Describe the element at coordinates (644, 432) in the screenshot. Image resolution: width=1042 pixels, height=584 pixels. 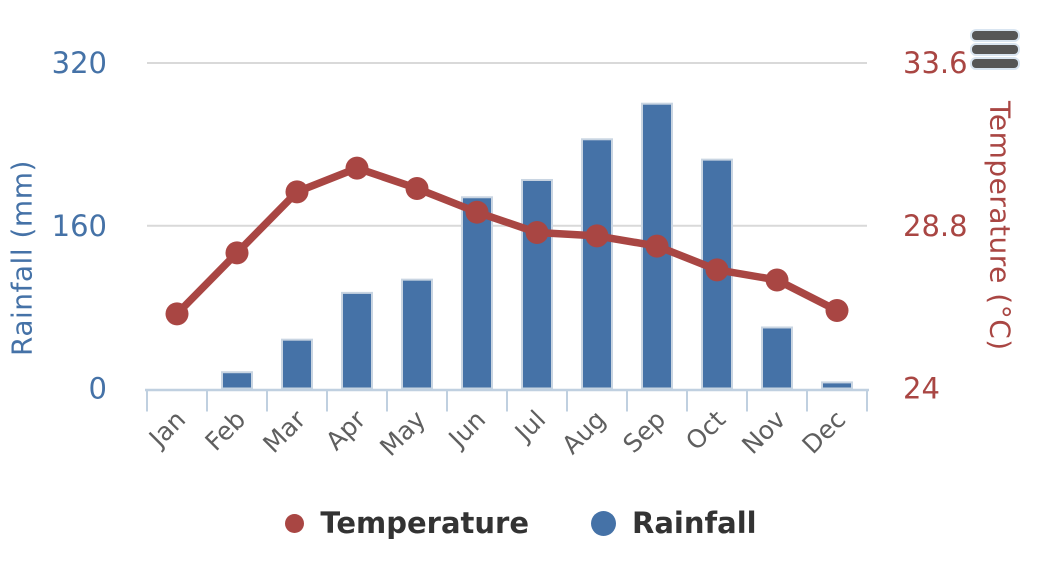
I see `x-axis-label: Sep` at that location.